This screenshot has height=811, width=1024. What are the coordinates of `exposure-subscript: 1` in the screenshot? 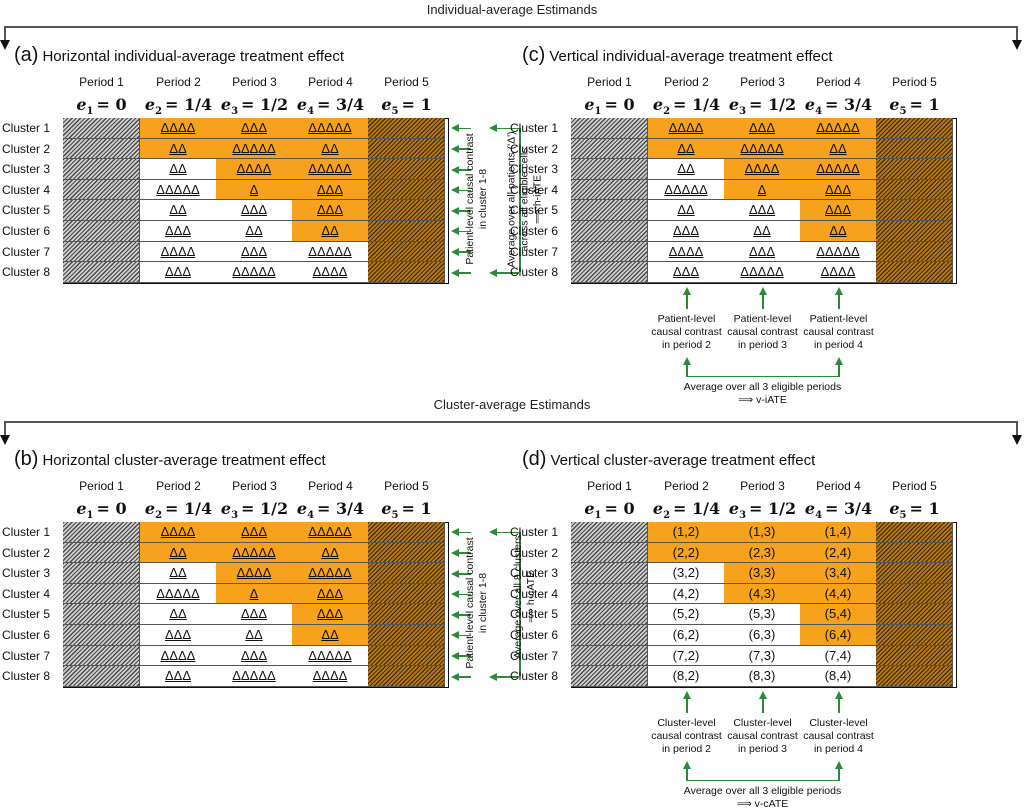 It's located at (598, 112).